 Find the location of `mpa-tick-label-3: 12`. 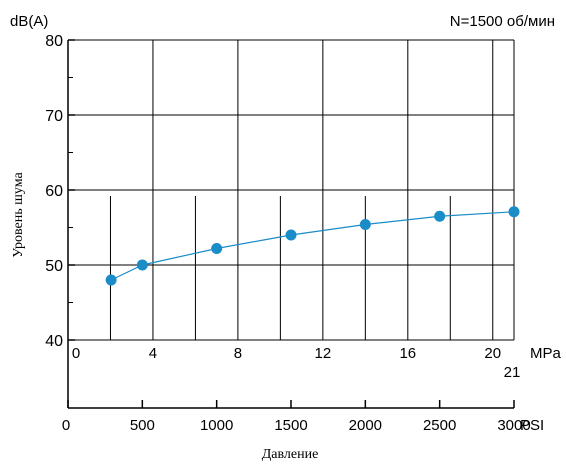

mpa-tick-label-3: 12 is located at coordinates (323, 353).